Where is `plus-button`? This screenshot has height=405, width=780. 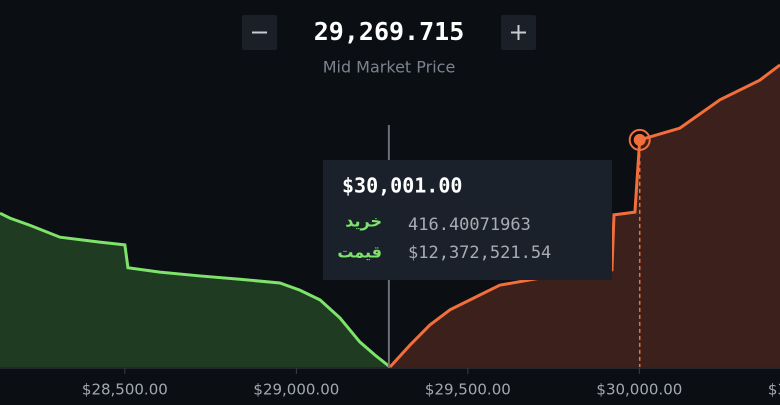
plus-button is located at coordinates (518, 32).